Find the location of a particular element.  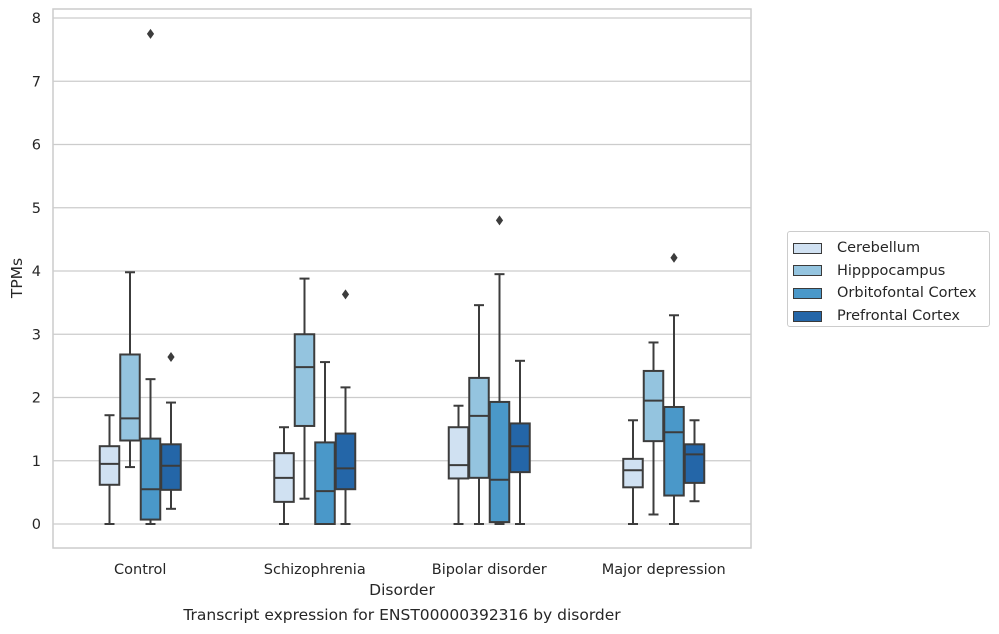

legend-label: Cerebellum is located at coordinates (879, 248).